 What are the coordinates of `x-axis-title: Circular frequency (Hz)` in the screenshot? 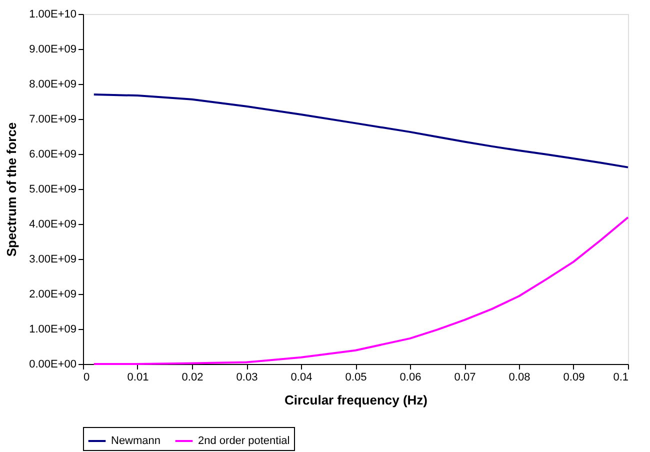 It's located at (356, 400).